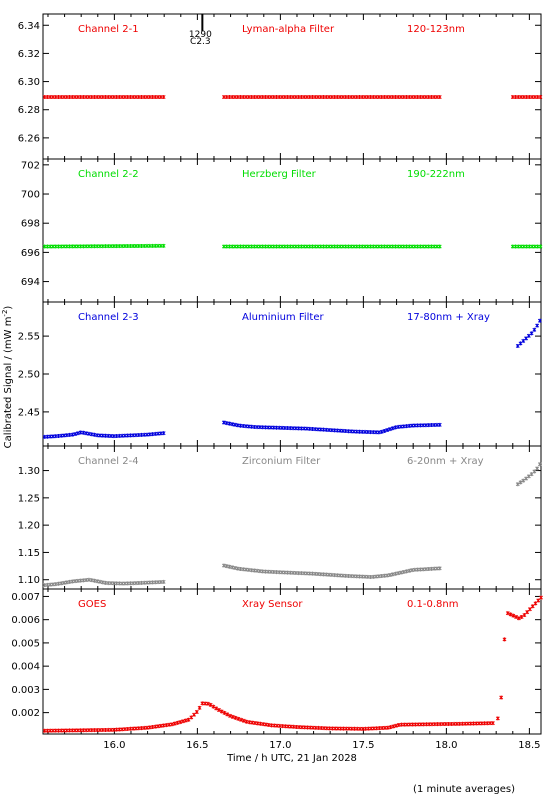 This screenshot has height=800, width=550. What do you see at coordinates (292, 378) in the screenshot?
I see `series-points` at bounding box center [292, 378].